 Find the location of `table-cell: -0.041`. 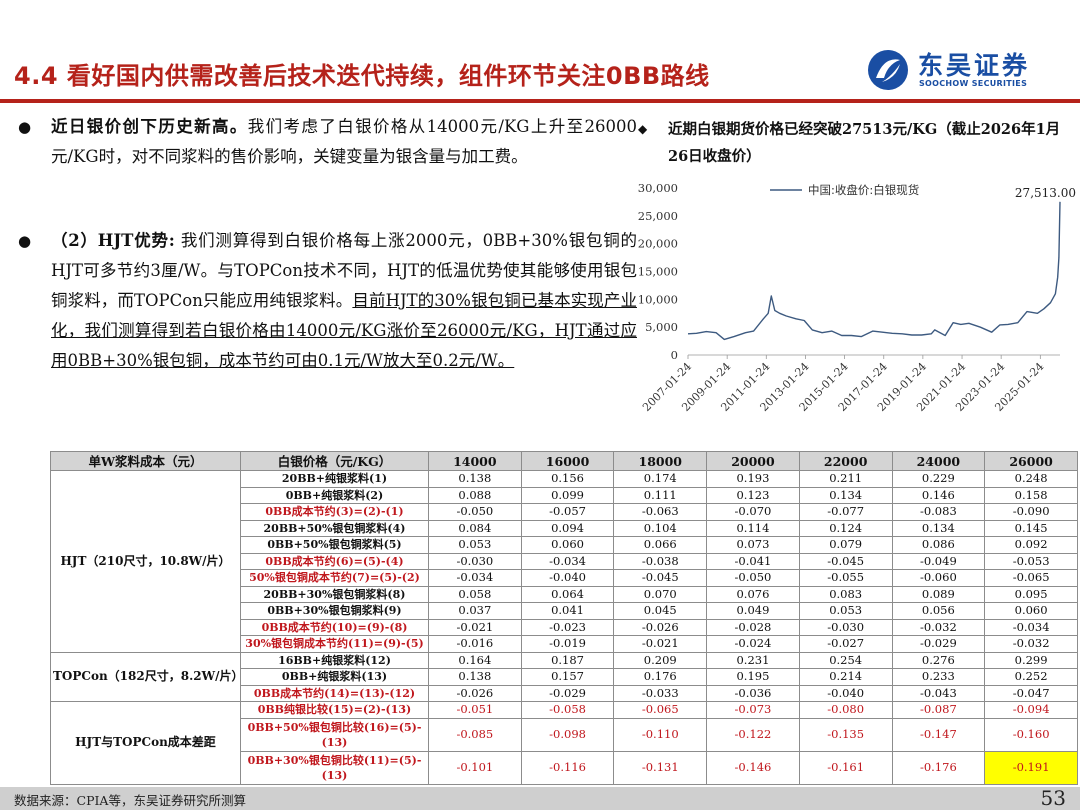

table-cell: -0.041 is located at coordinates (753, 561).